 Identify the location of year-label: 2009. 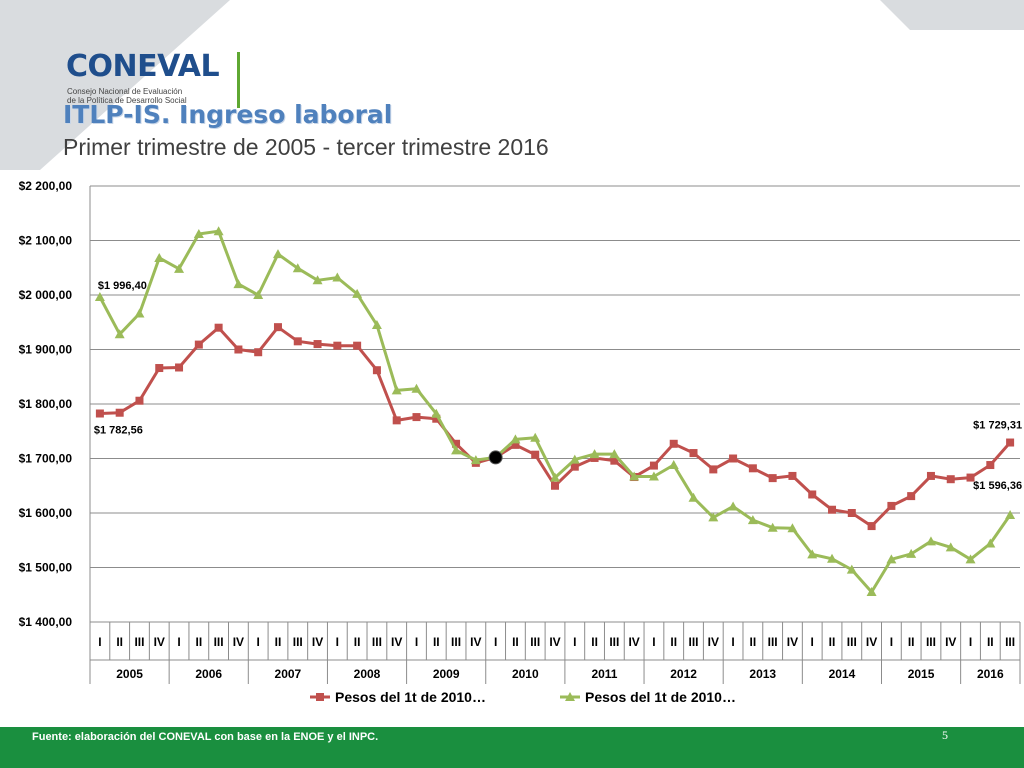
(446, 674).